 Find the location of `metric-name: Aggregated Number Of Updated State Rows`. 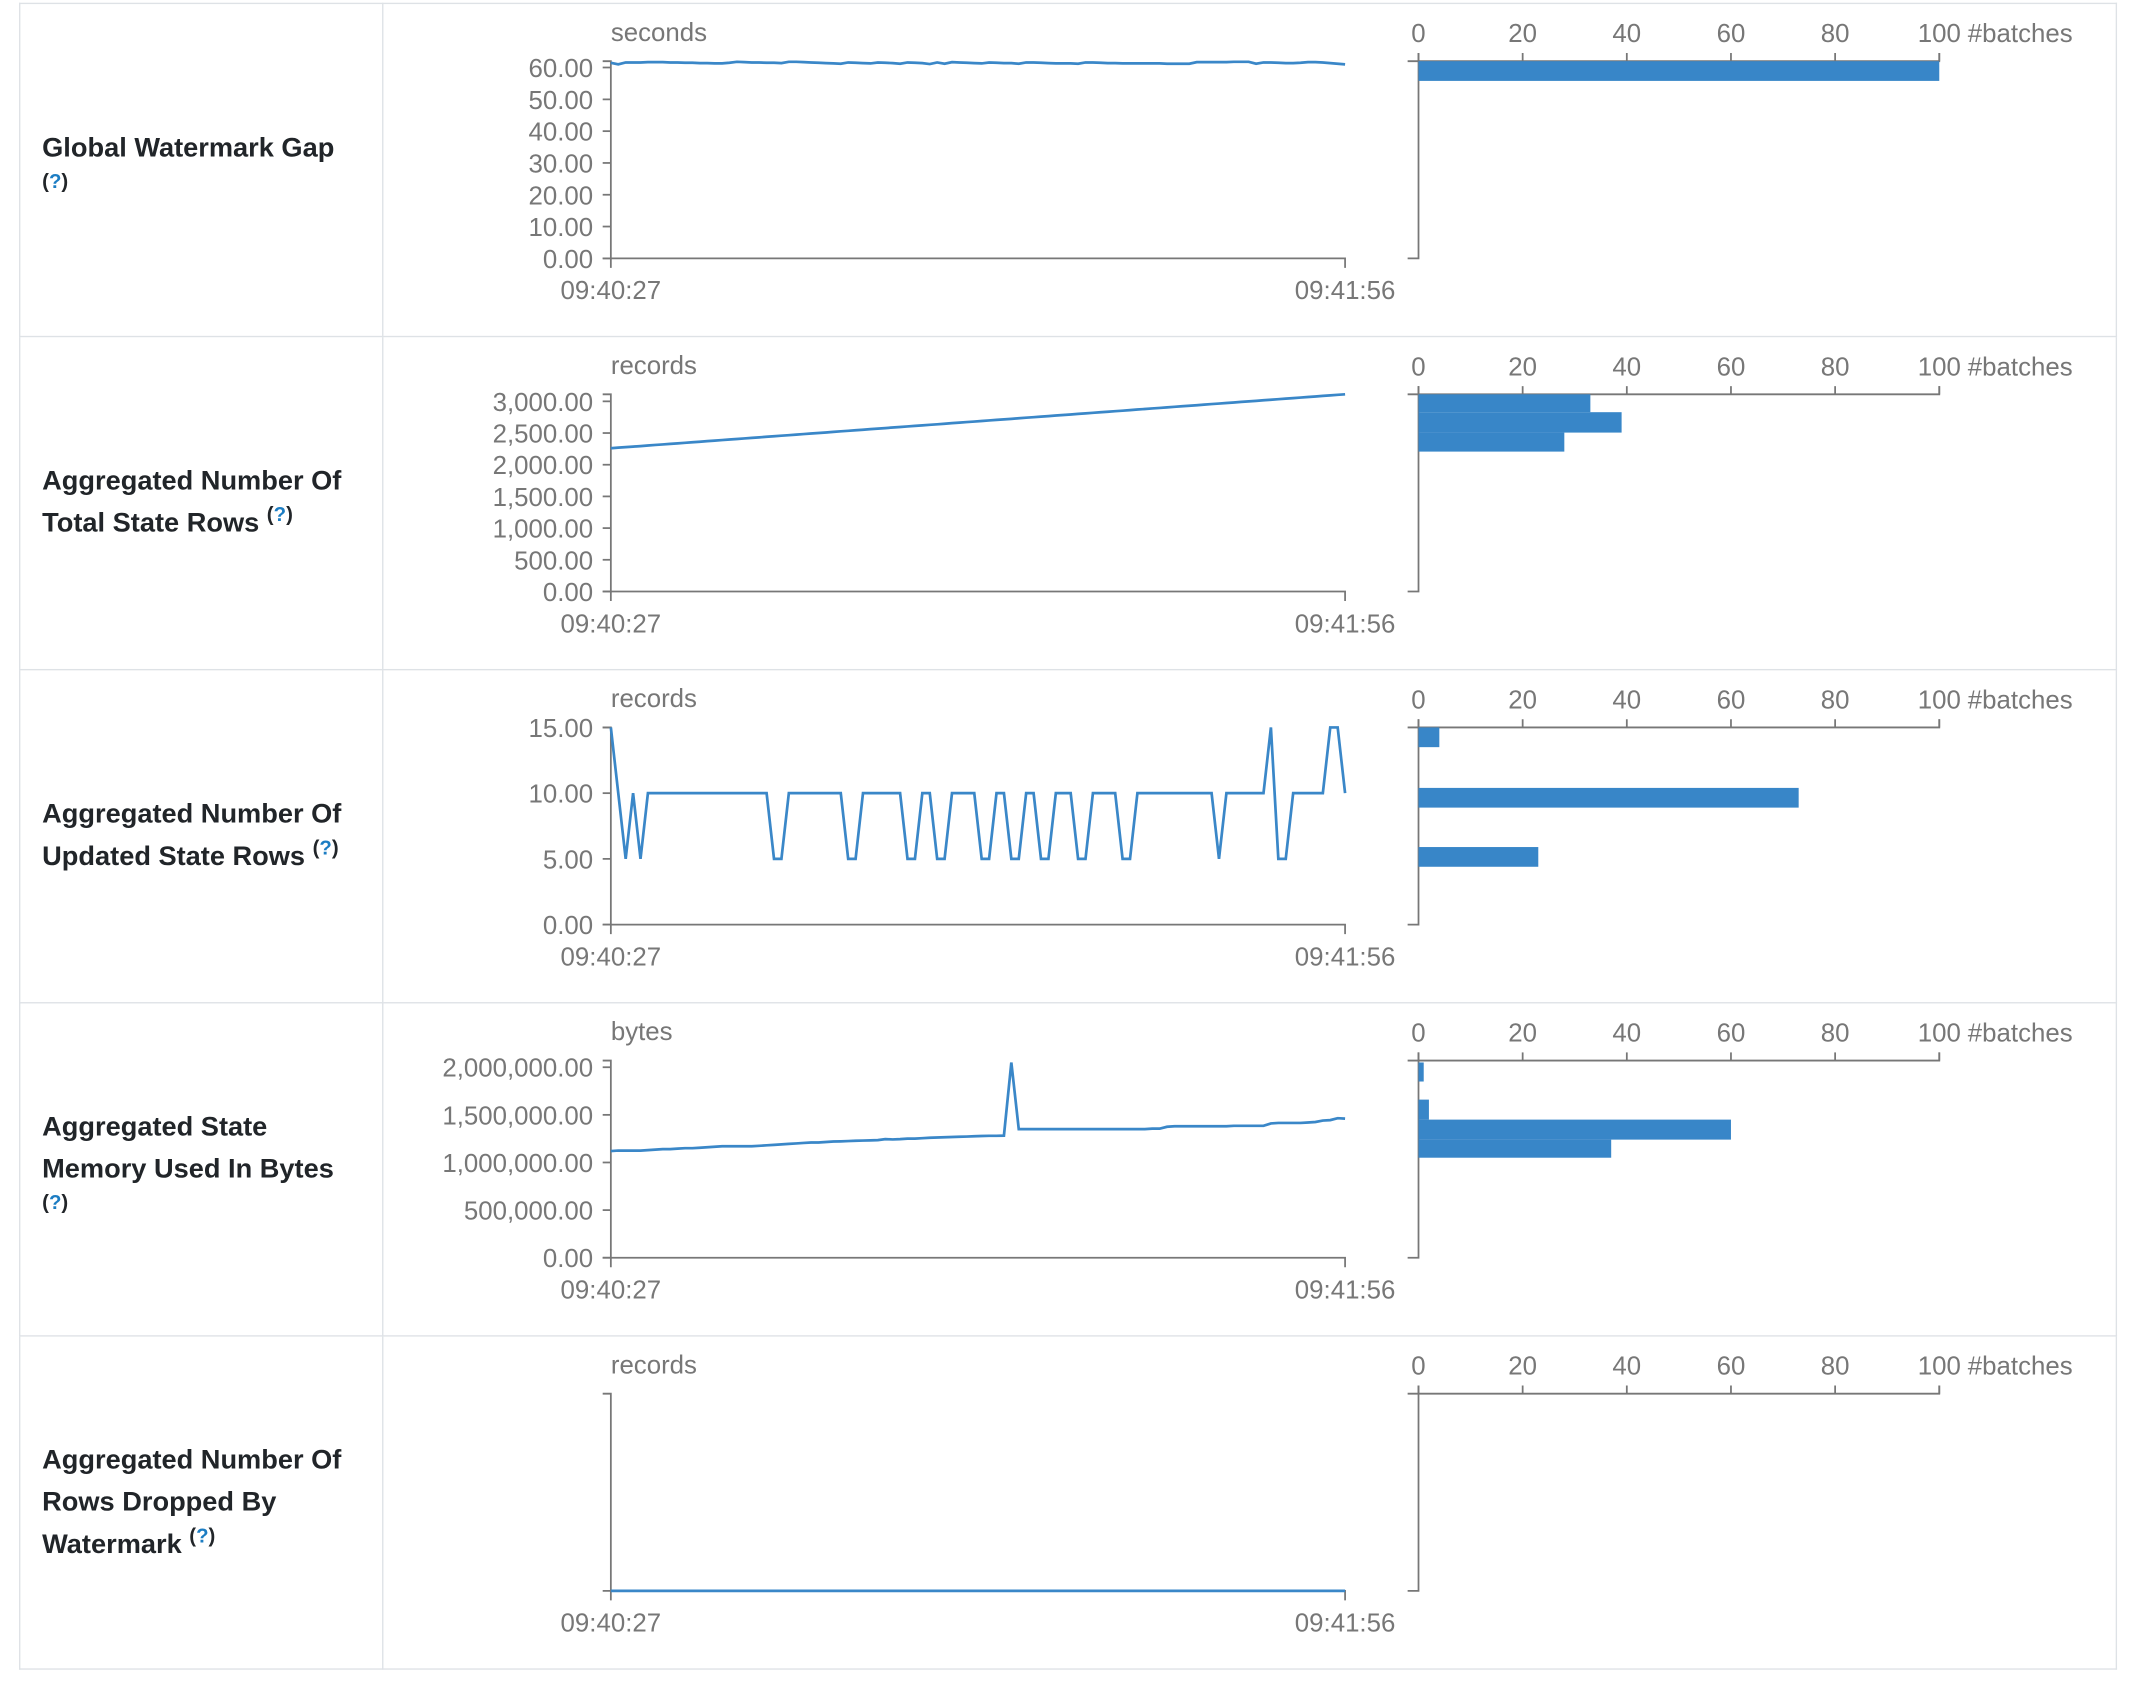

metric-name: Aggregated Number Of Updated State Rows is located at coordinates (192, 835).